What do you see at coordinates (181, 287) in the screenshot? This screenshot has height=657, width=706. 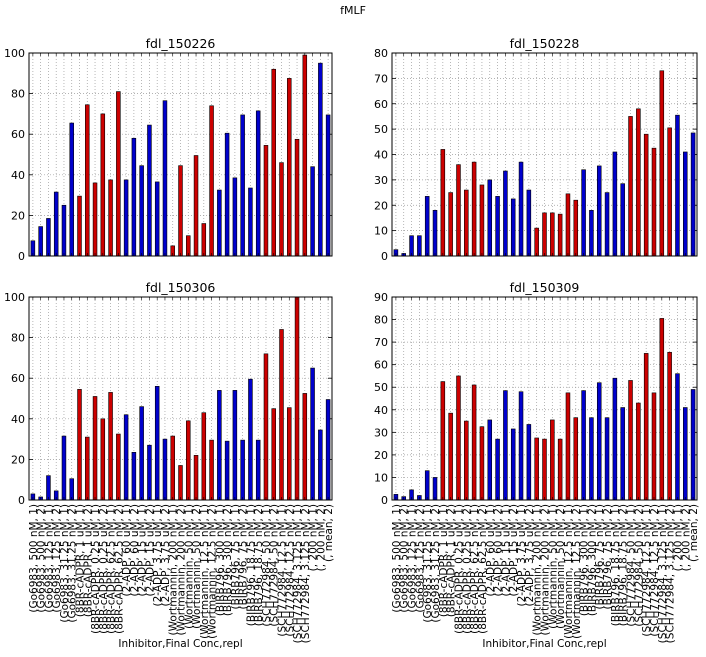 I see `subplot-title: fdl_150306` at bounding box center [181, 287].